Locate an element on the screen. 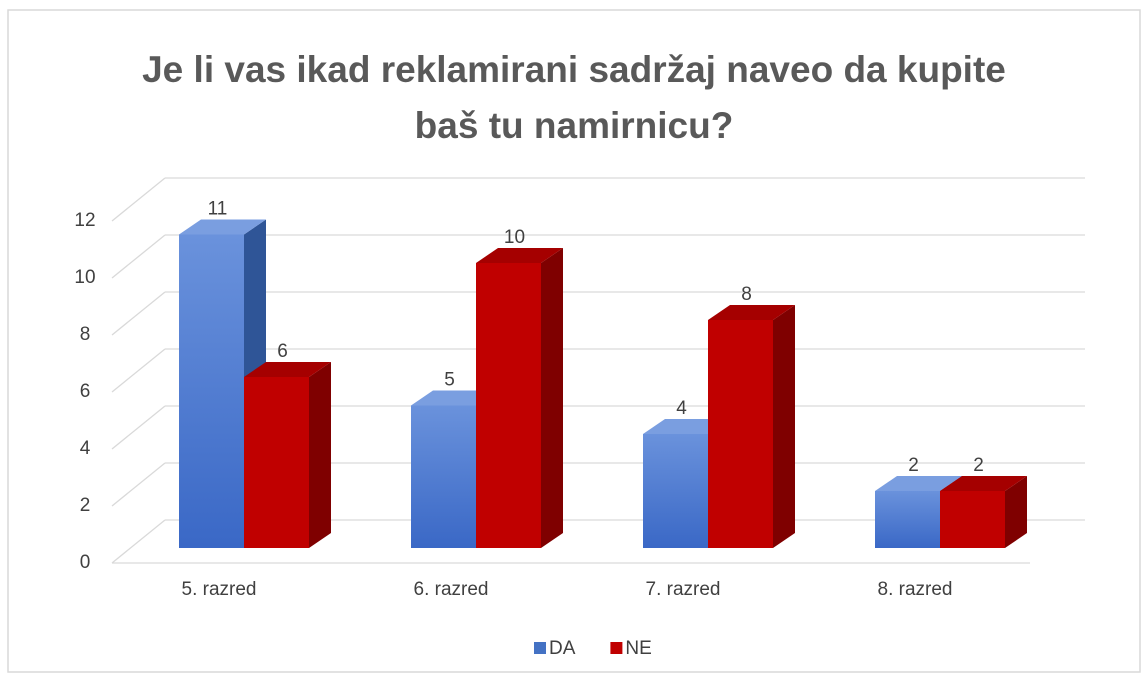 This screenshot has height=679, width=1148. legend-label: NE is located at coordinates (638, 648).